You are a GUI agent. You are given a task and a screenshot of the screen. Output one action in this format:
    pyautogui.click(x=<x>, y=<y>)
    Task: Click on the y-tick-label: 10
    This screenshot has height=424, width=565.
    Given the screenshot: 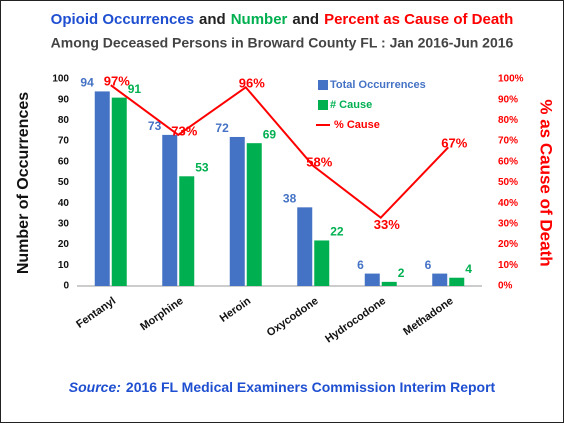 What is the action you would take?
    pyautogui.click(x=64, y=265)
    